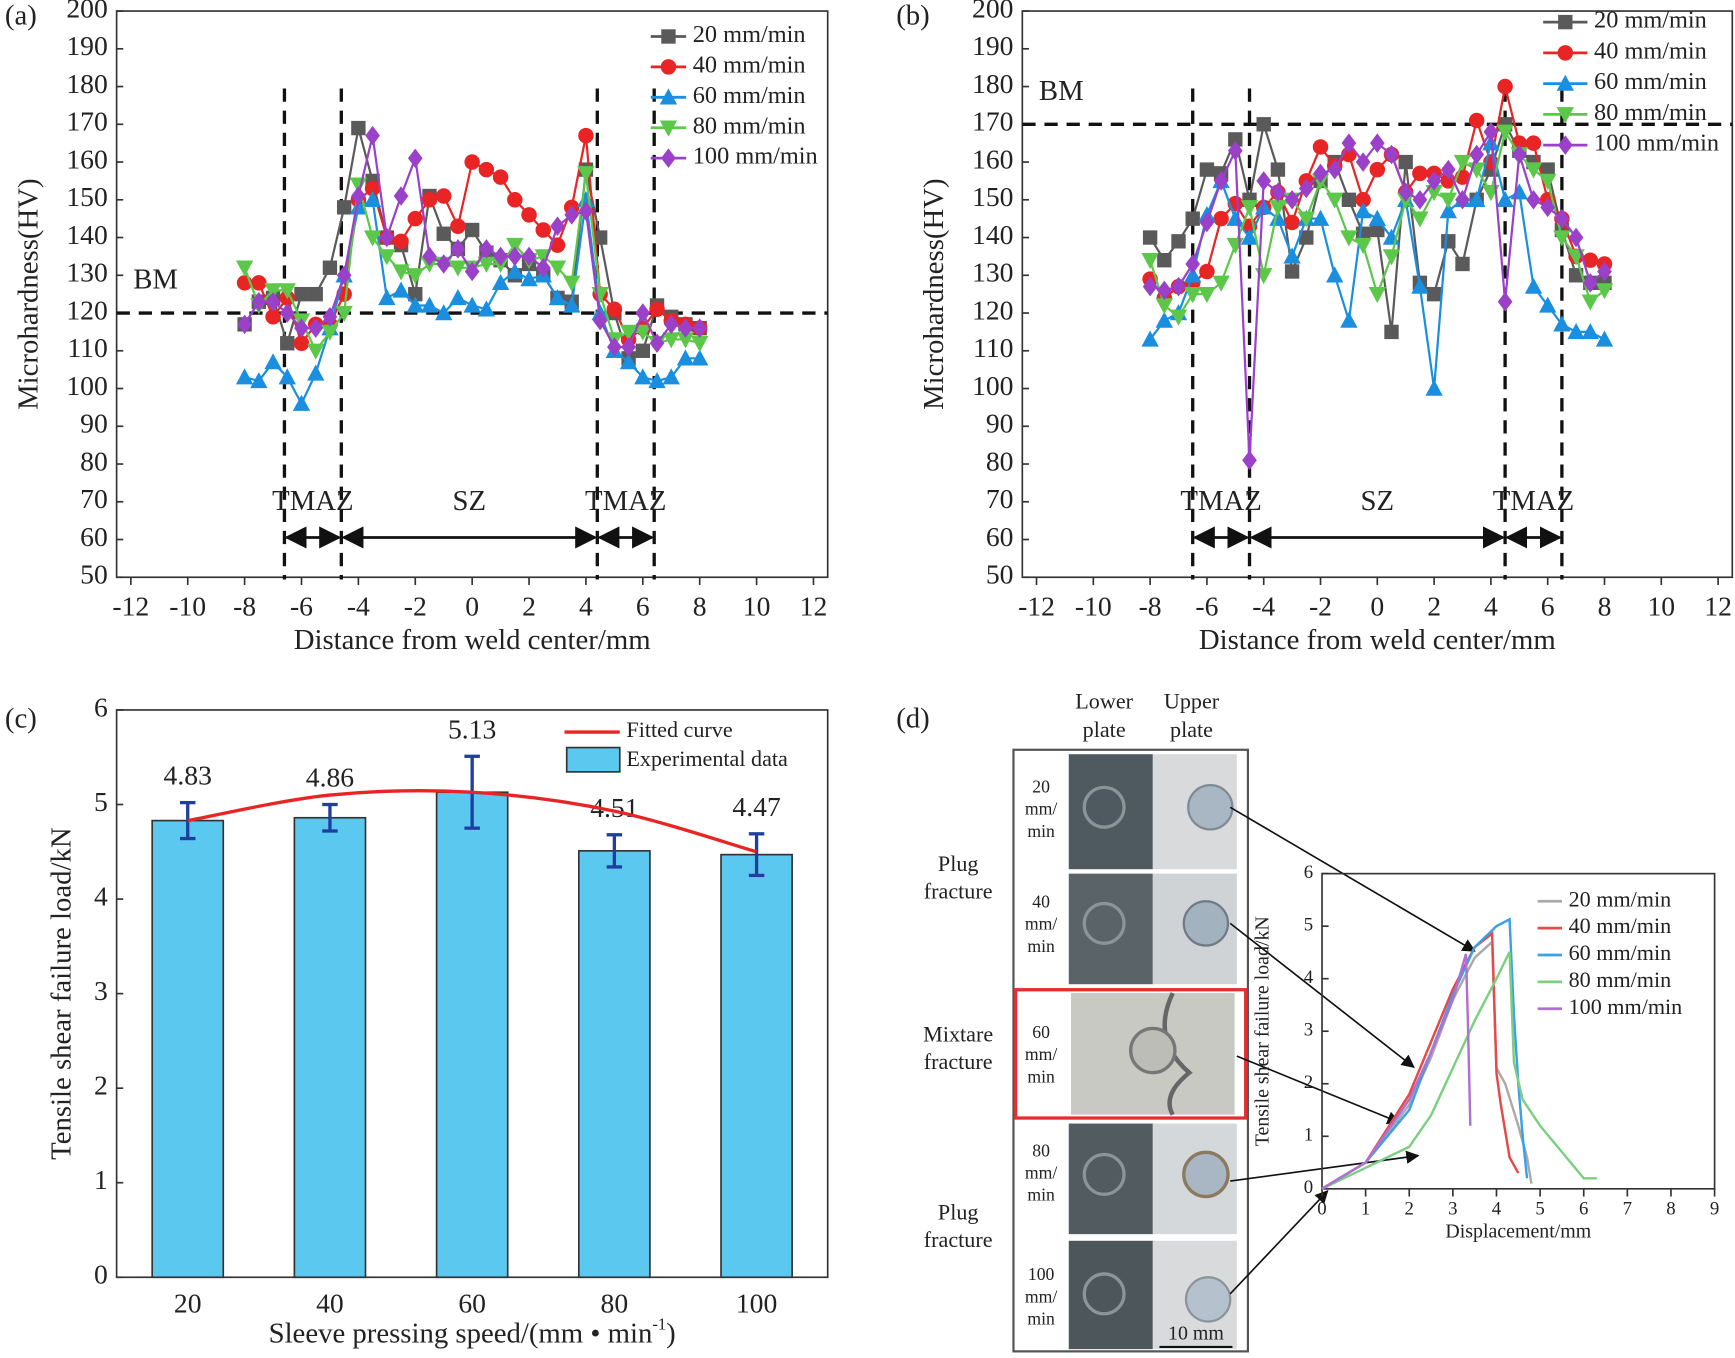 This screenshot has width=1735, height=1358. What do you see at coordinates (1377, 640) in the screenshot?
I see `x-axis-title: Distance from weld center/mm` at bounding box center [1377, 640].